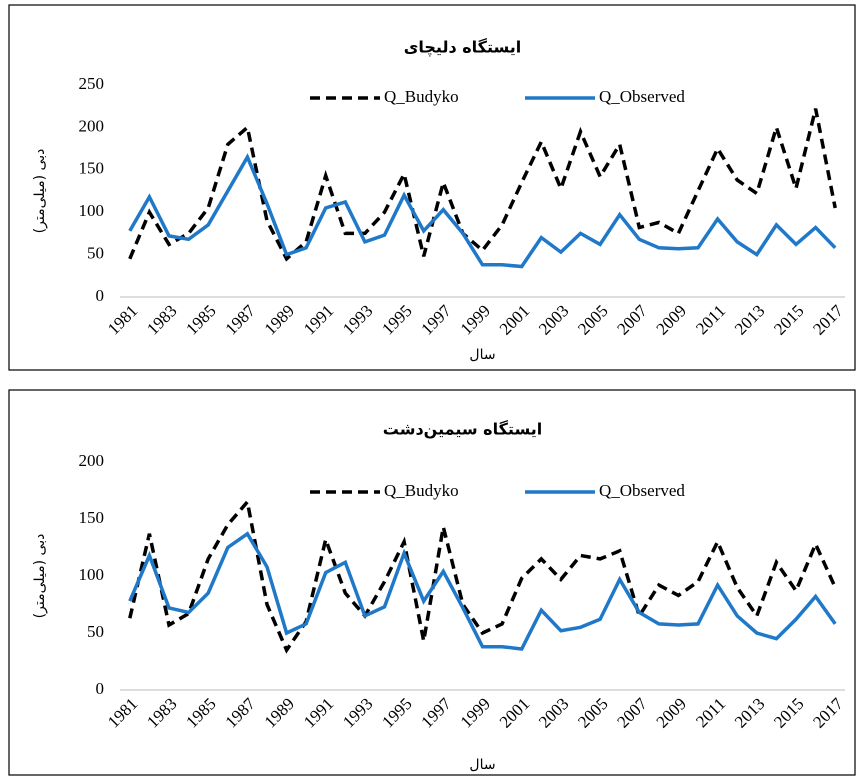 This screenshot has height=780, width=867. Describe the element at coordinates (463, 48) in the screenshot. I see `chart-title: ایستگاه دلیچای` at that location.